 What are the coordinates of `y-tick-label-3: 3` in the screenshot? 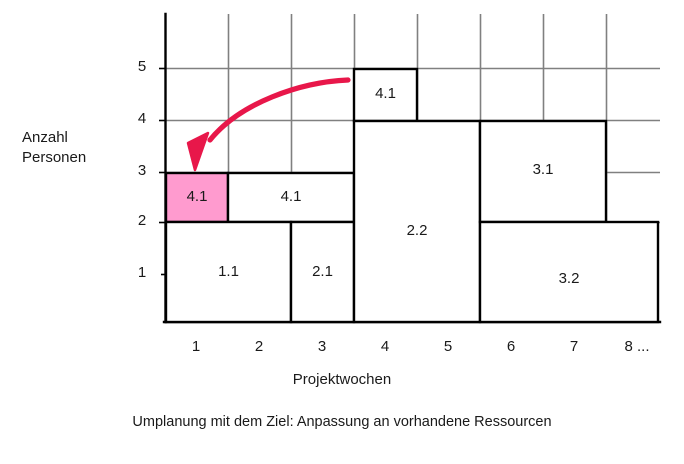 It's located at (142, 170).